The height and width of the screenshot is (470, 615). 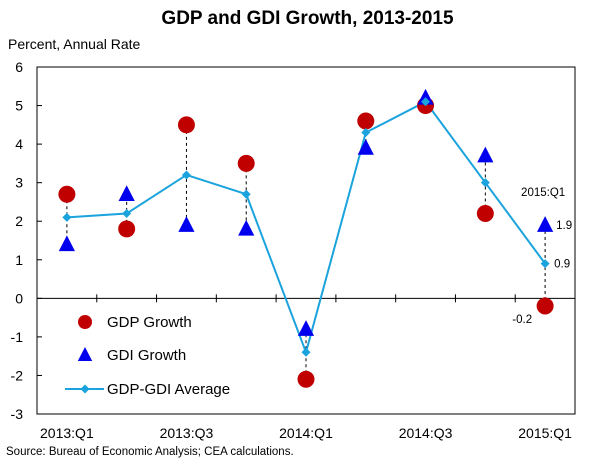 What do you see at coordinates (19, 106) in the screenshot?
I see `y-tick-label: 5` at bounding box center [19, 106].